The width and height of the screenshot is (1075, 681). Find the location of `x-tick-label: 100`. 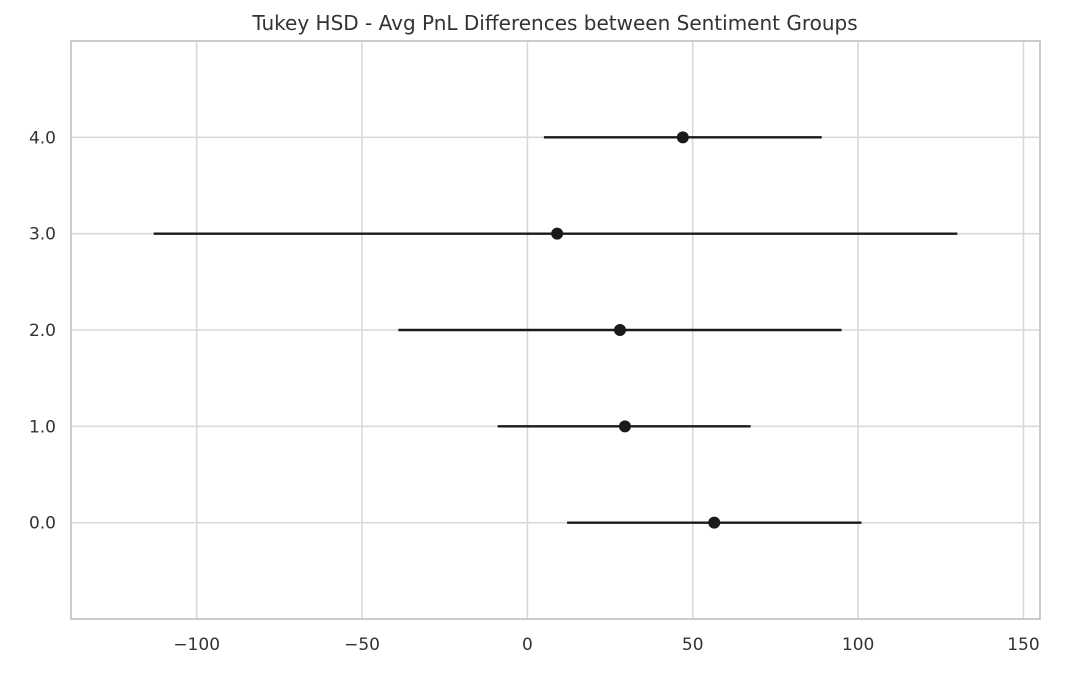

x-tick-label: 100 is located at coordinates (858, 645).